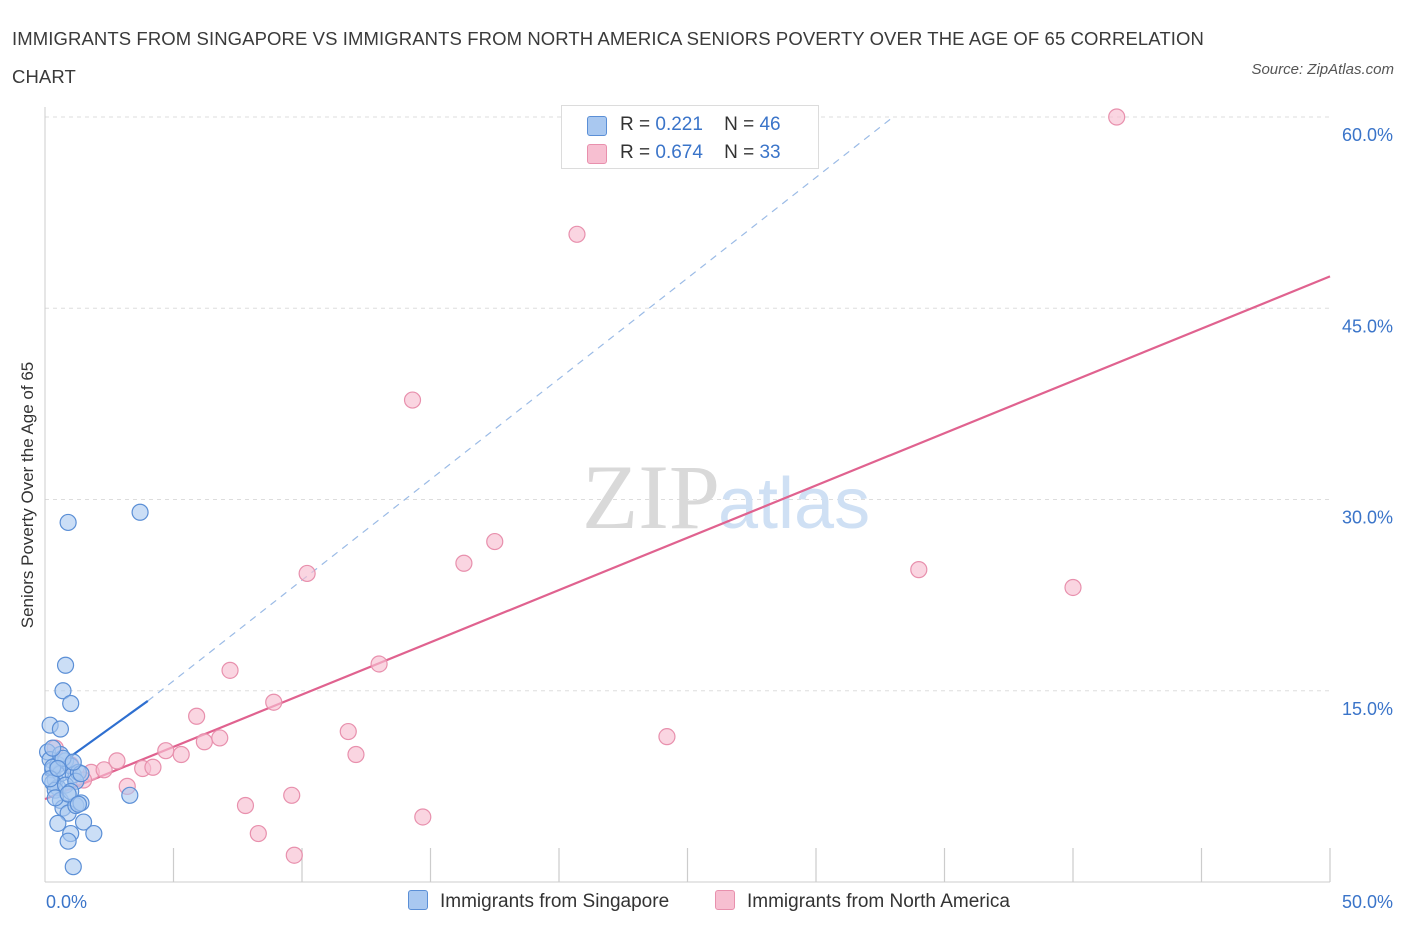 Image resolution: width=1406 pixels, height=930 pixels. I want to click on r-value-north-america: 0.674, so click(679, 152).